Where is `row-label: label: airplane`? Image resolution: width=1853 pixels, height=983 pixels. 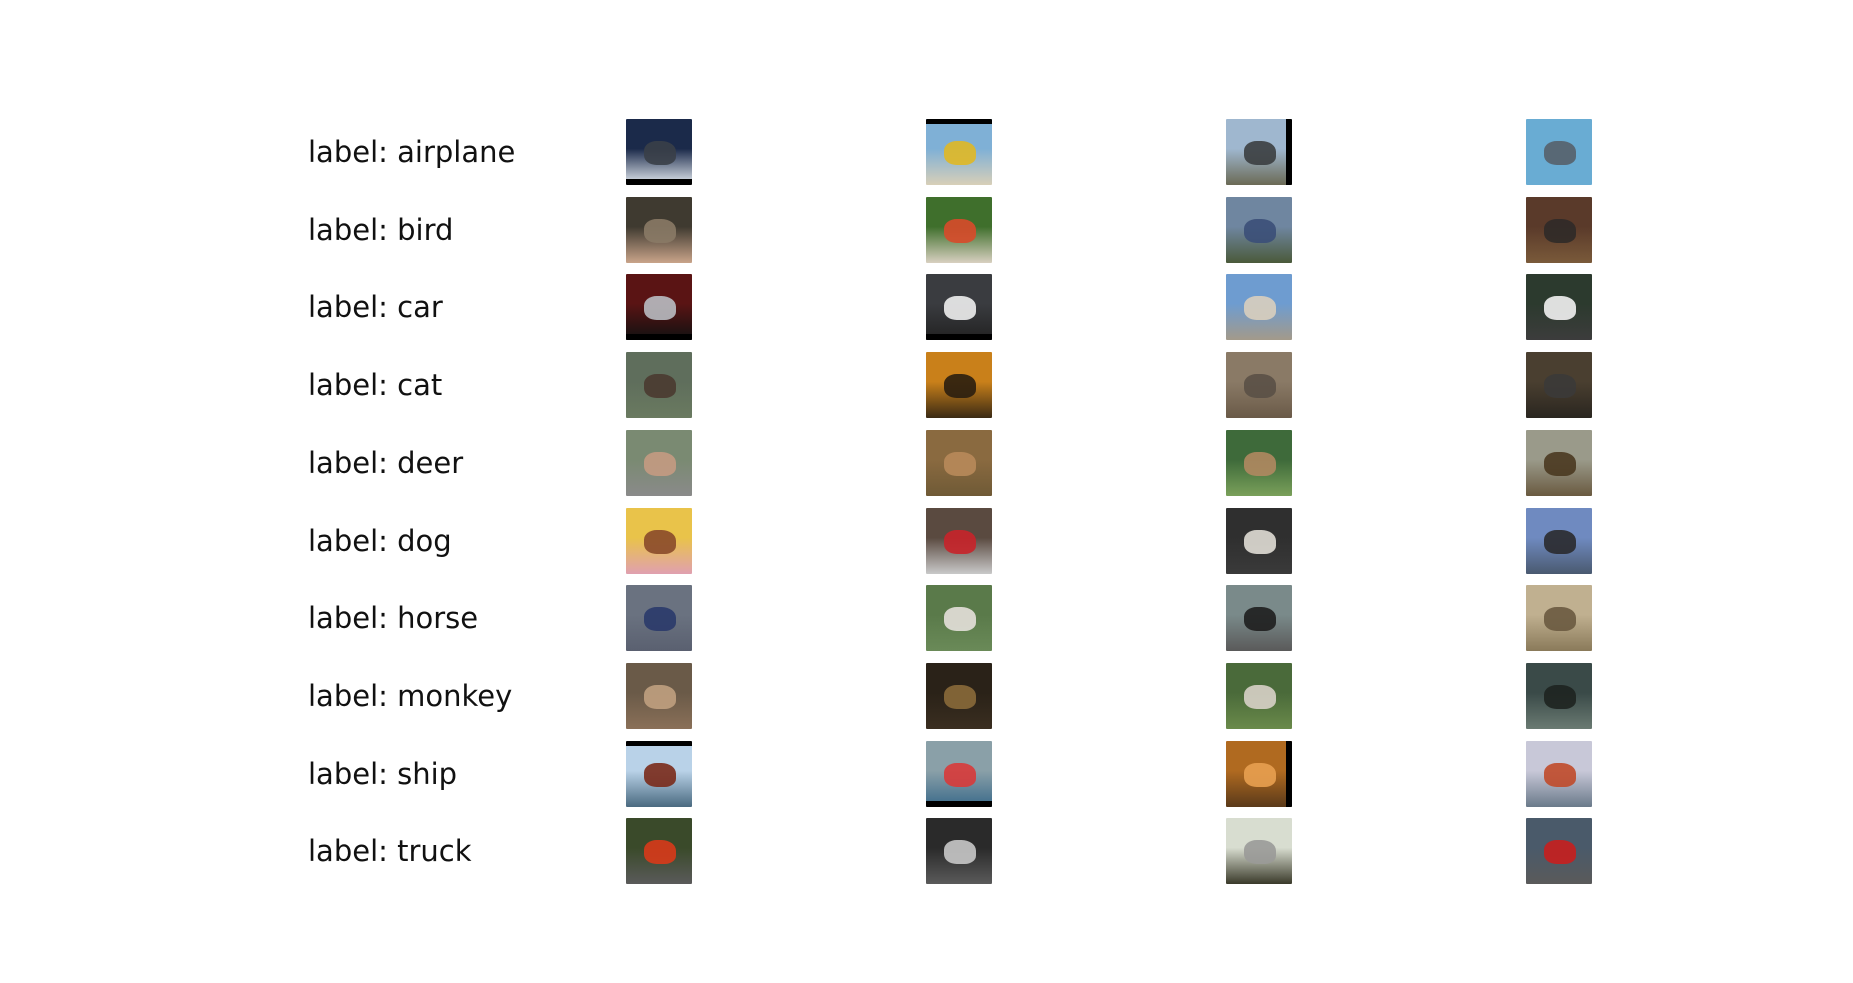
row-label: label: airplane is located at coordinates (412, 152).